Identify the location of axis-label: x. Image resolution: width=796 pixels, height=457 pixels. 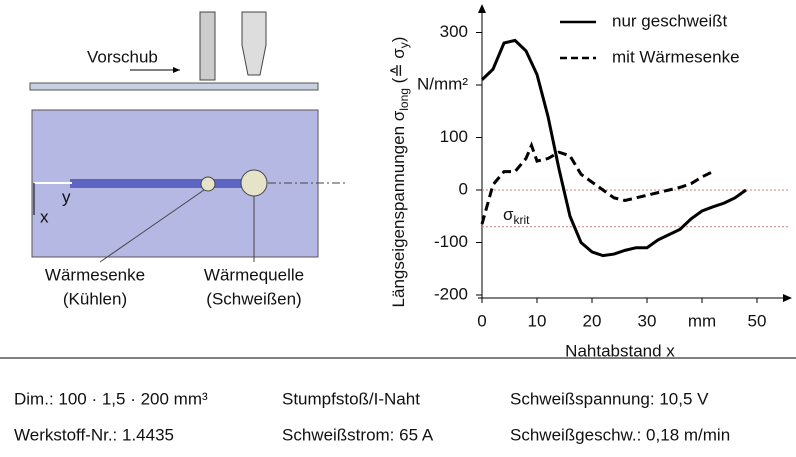
(44, 216).